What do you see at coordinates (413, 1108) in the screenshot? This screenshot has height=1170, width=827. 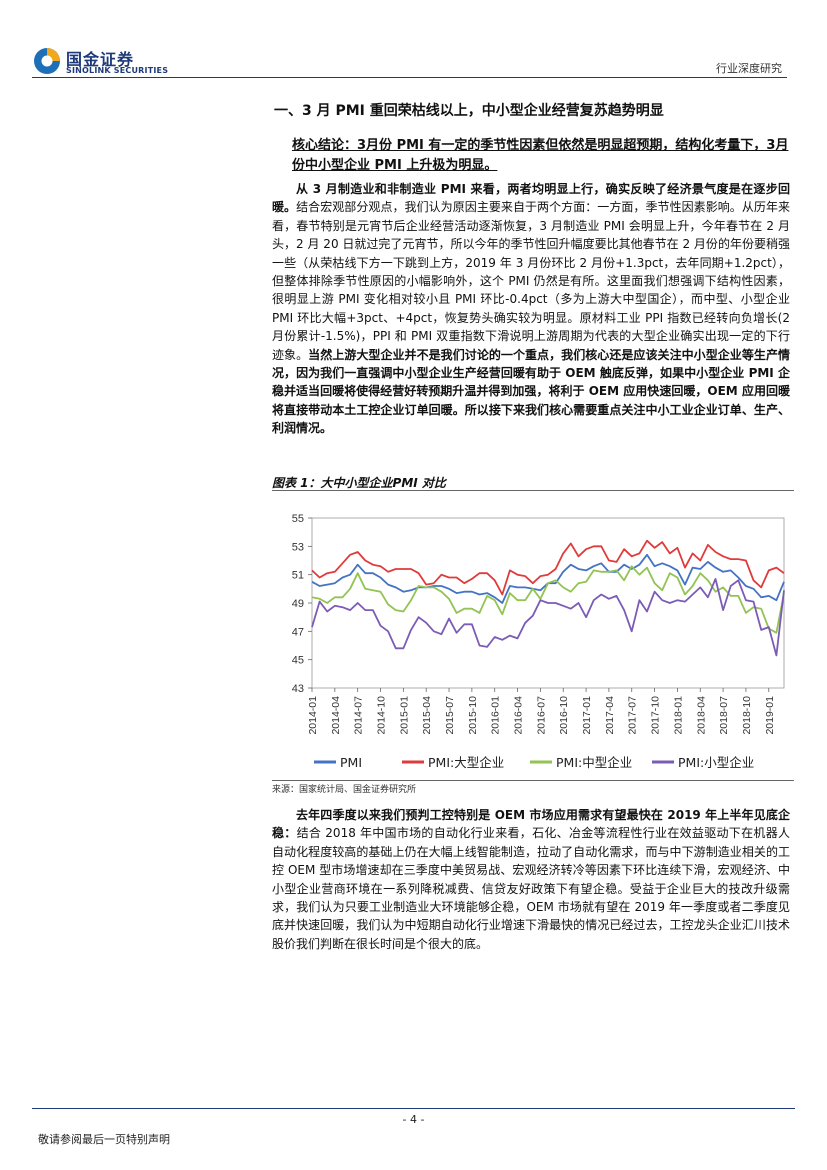 I see `footer-divider` at bounding box center [413, 1108].